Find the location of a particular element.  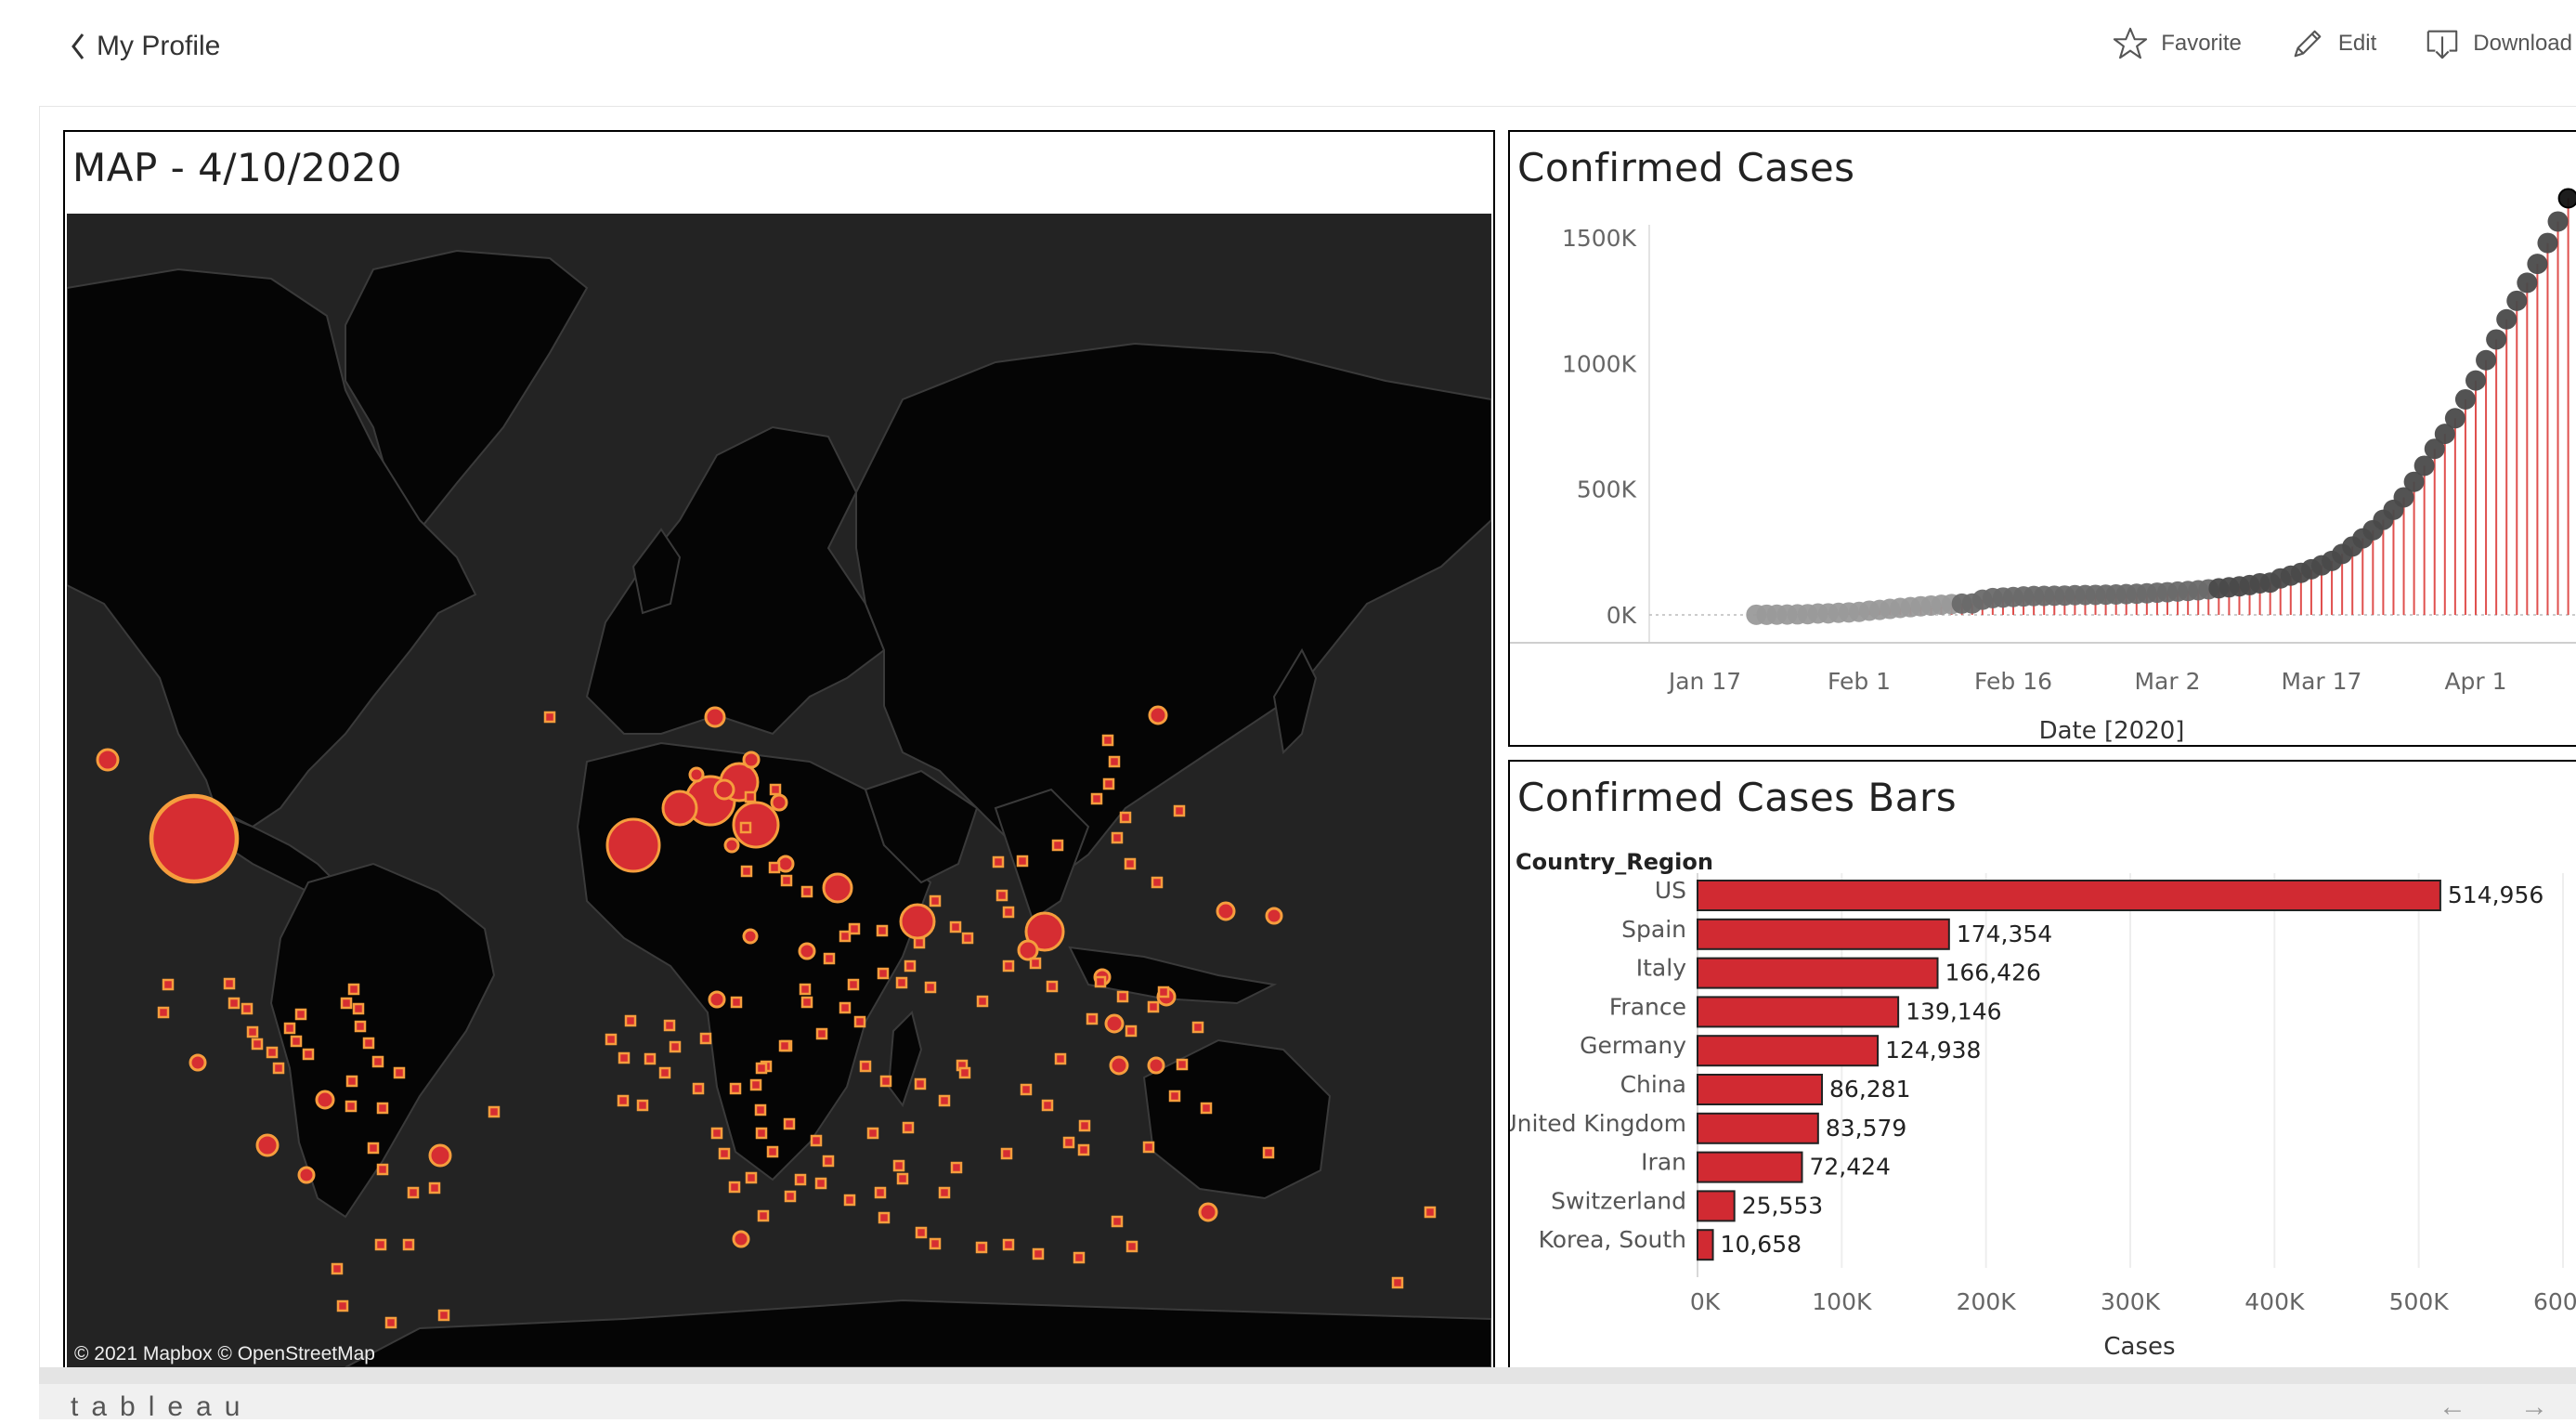

edit-button: Edit is located at coordinates (2333, 43).